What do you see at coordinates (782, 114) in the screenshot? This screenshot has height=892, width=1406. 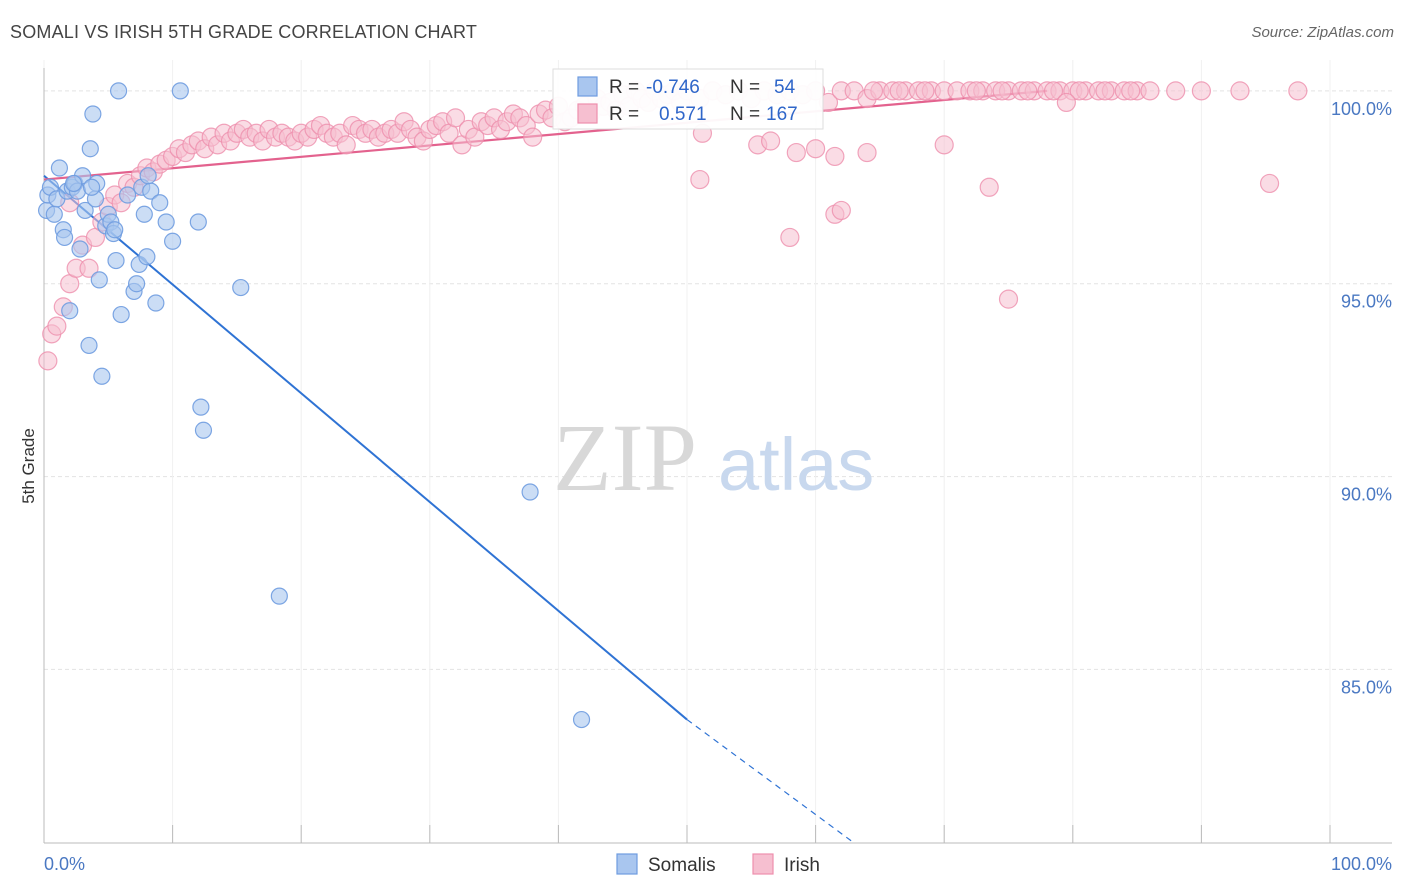 I see `stats-n-value-irish: 167` at bounding box center [782, 114].